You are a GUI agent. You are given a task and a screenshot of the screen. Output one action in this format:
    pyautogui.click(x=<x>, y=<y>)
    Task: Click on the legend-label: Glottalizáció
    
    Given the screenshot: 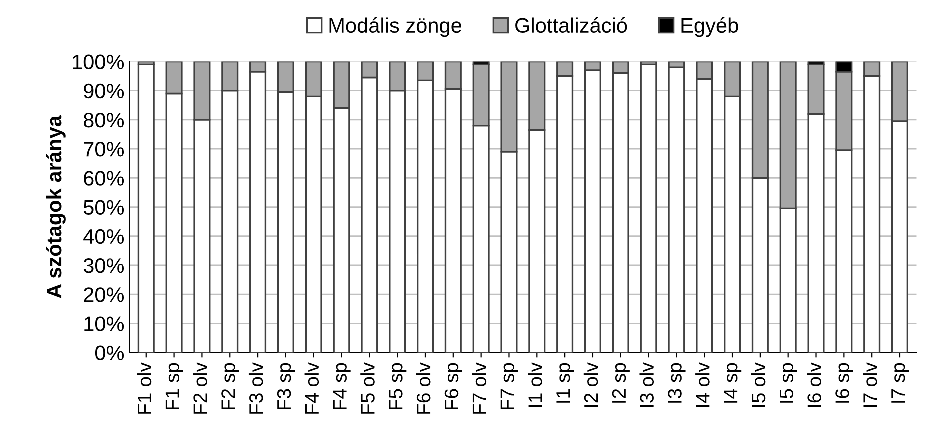 What is the action you would take?
    pyautogui.click(x=572, y=26)
    